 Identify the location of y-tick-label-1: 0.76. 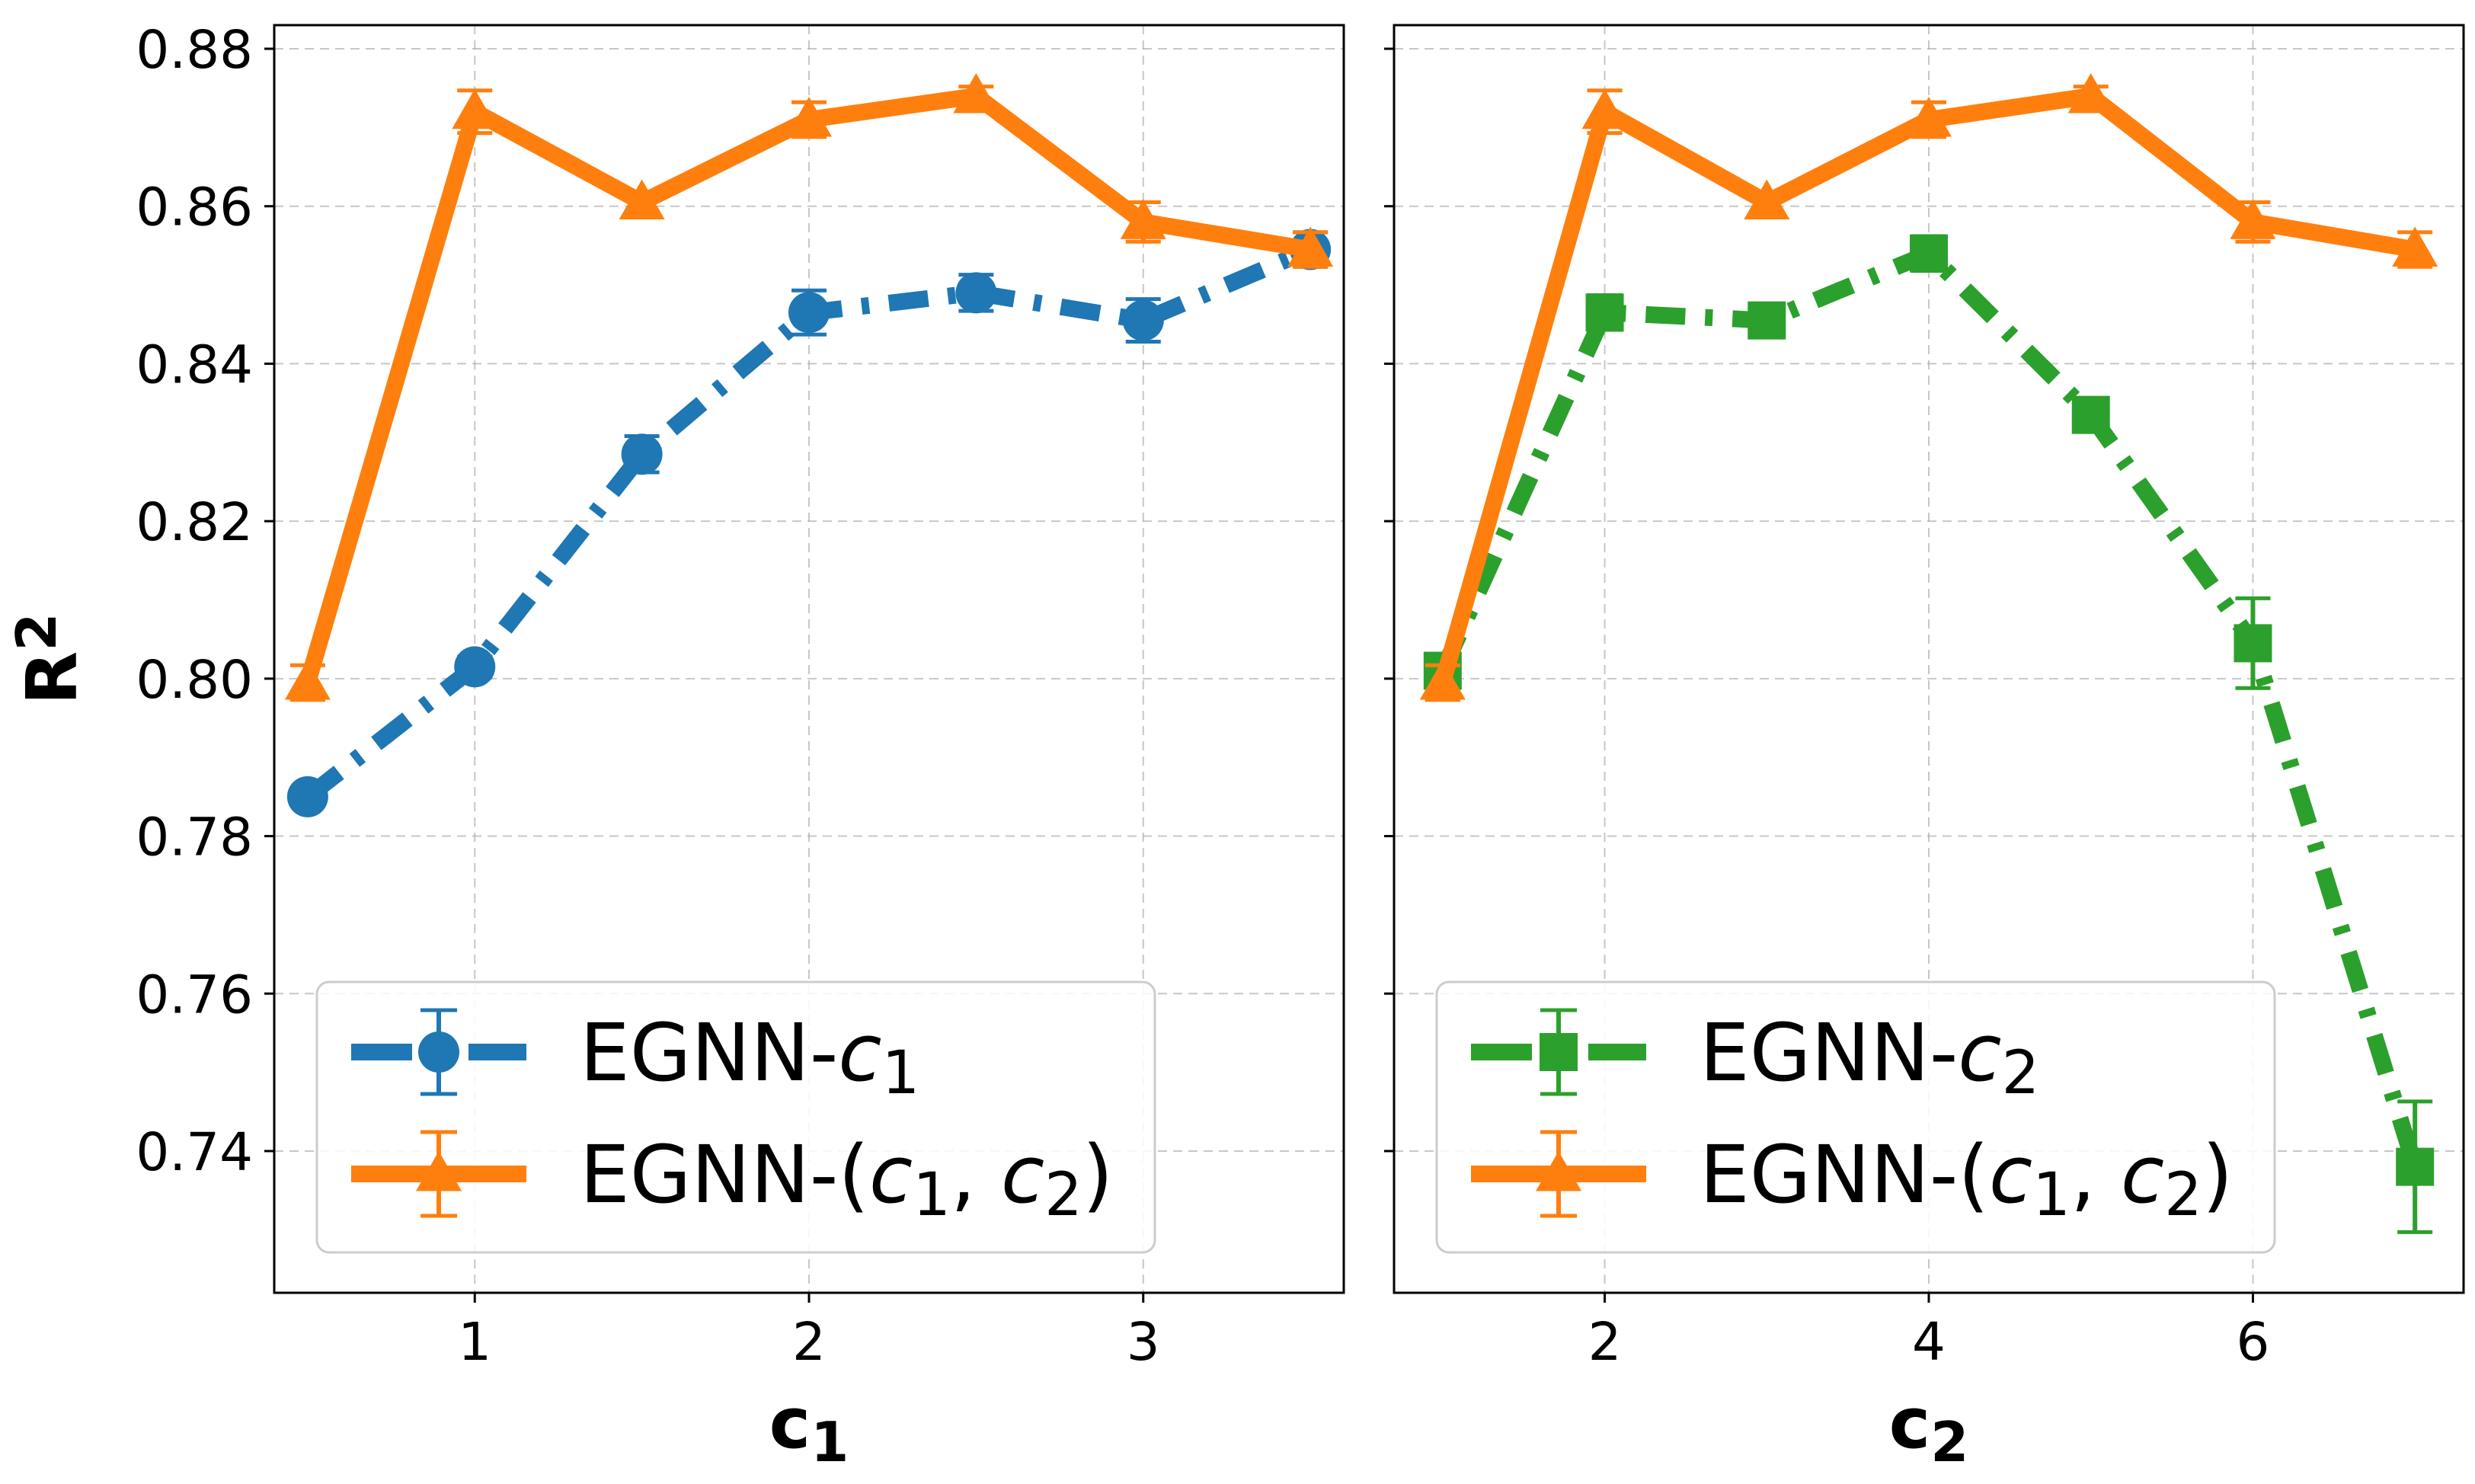
(195, 994).